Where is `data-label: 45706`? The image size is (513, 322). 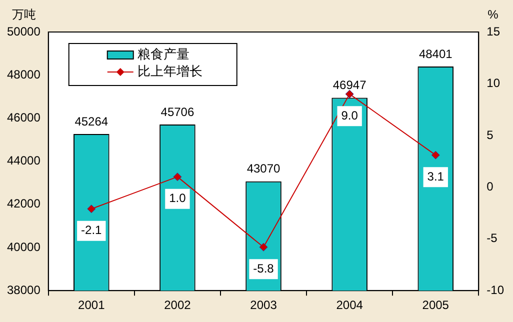
data-label: 45706 is located at coordinates (177, 111).